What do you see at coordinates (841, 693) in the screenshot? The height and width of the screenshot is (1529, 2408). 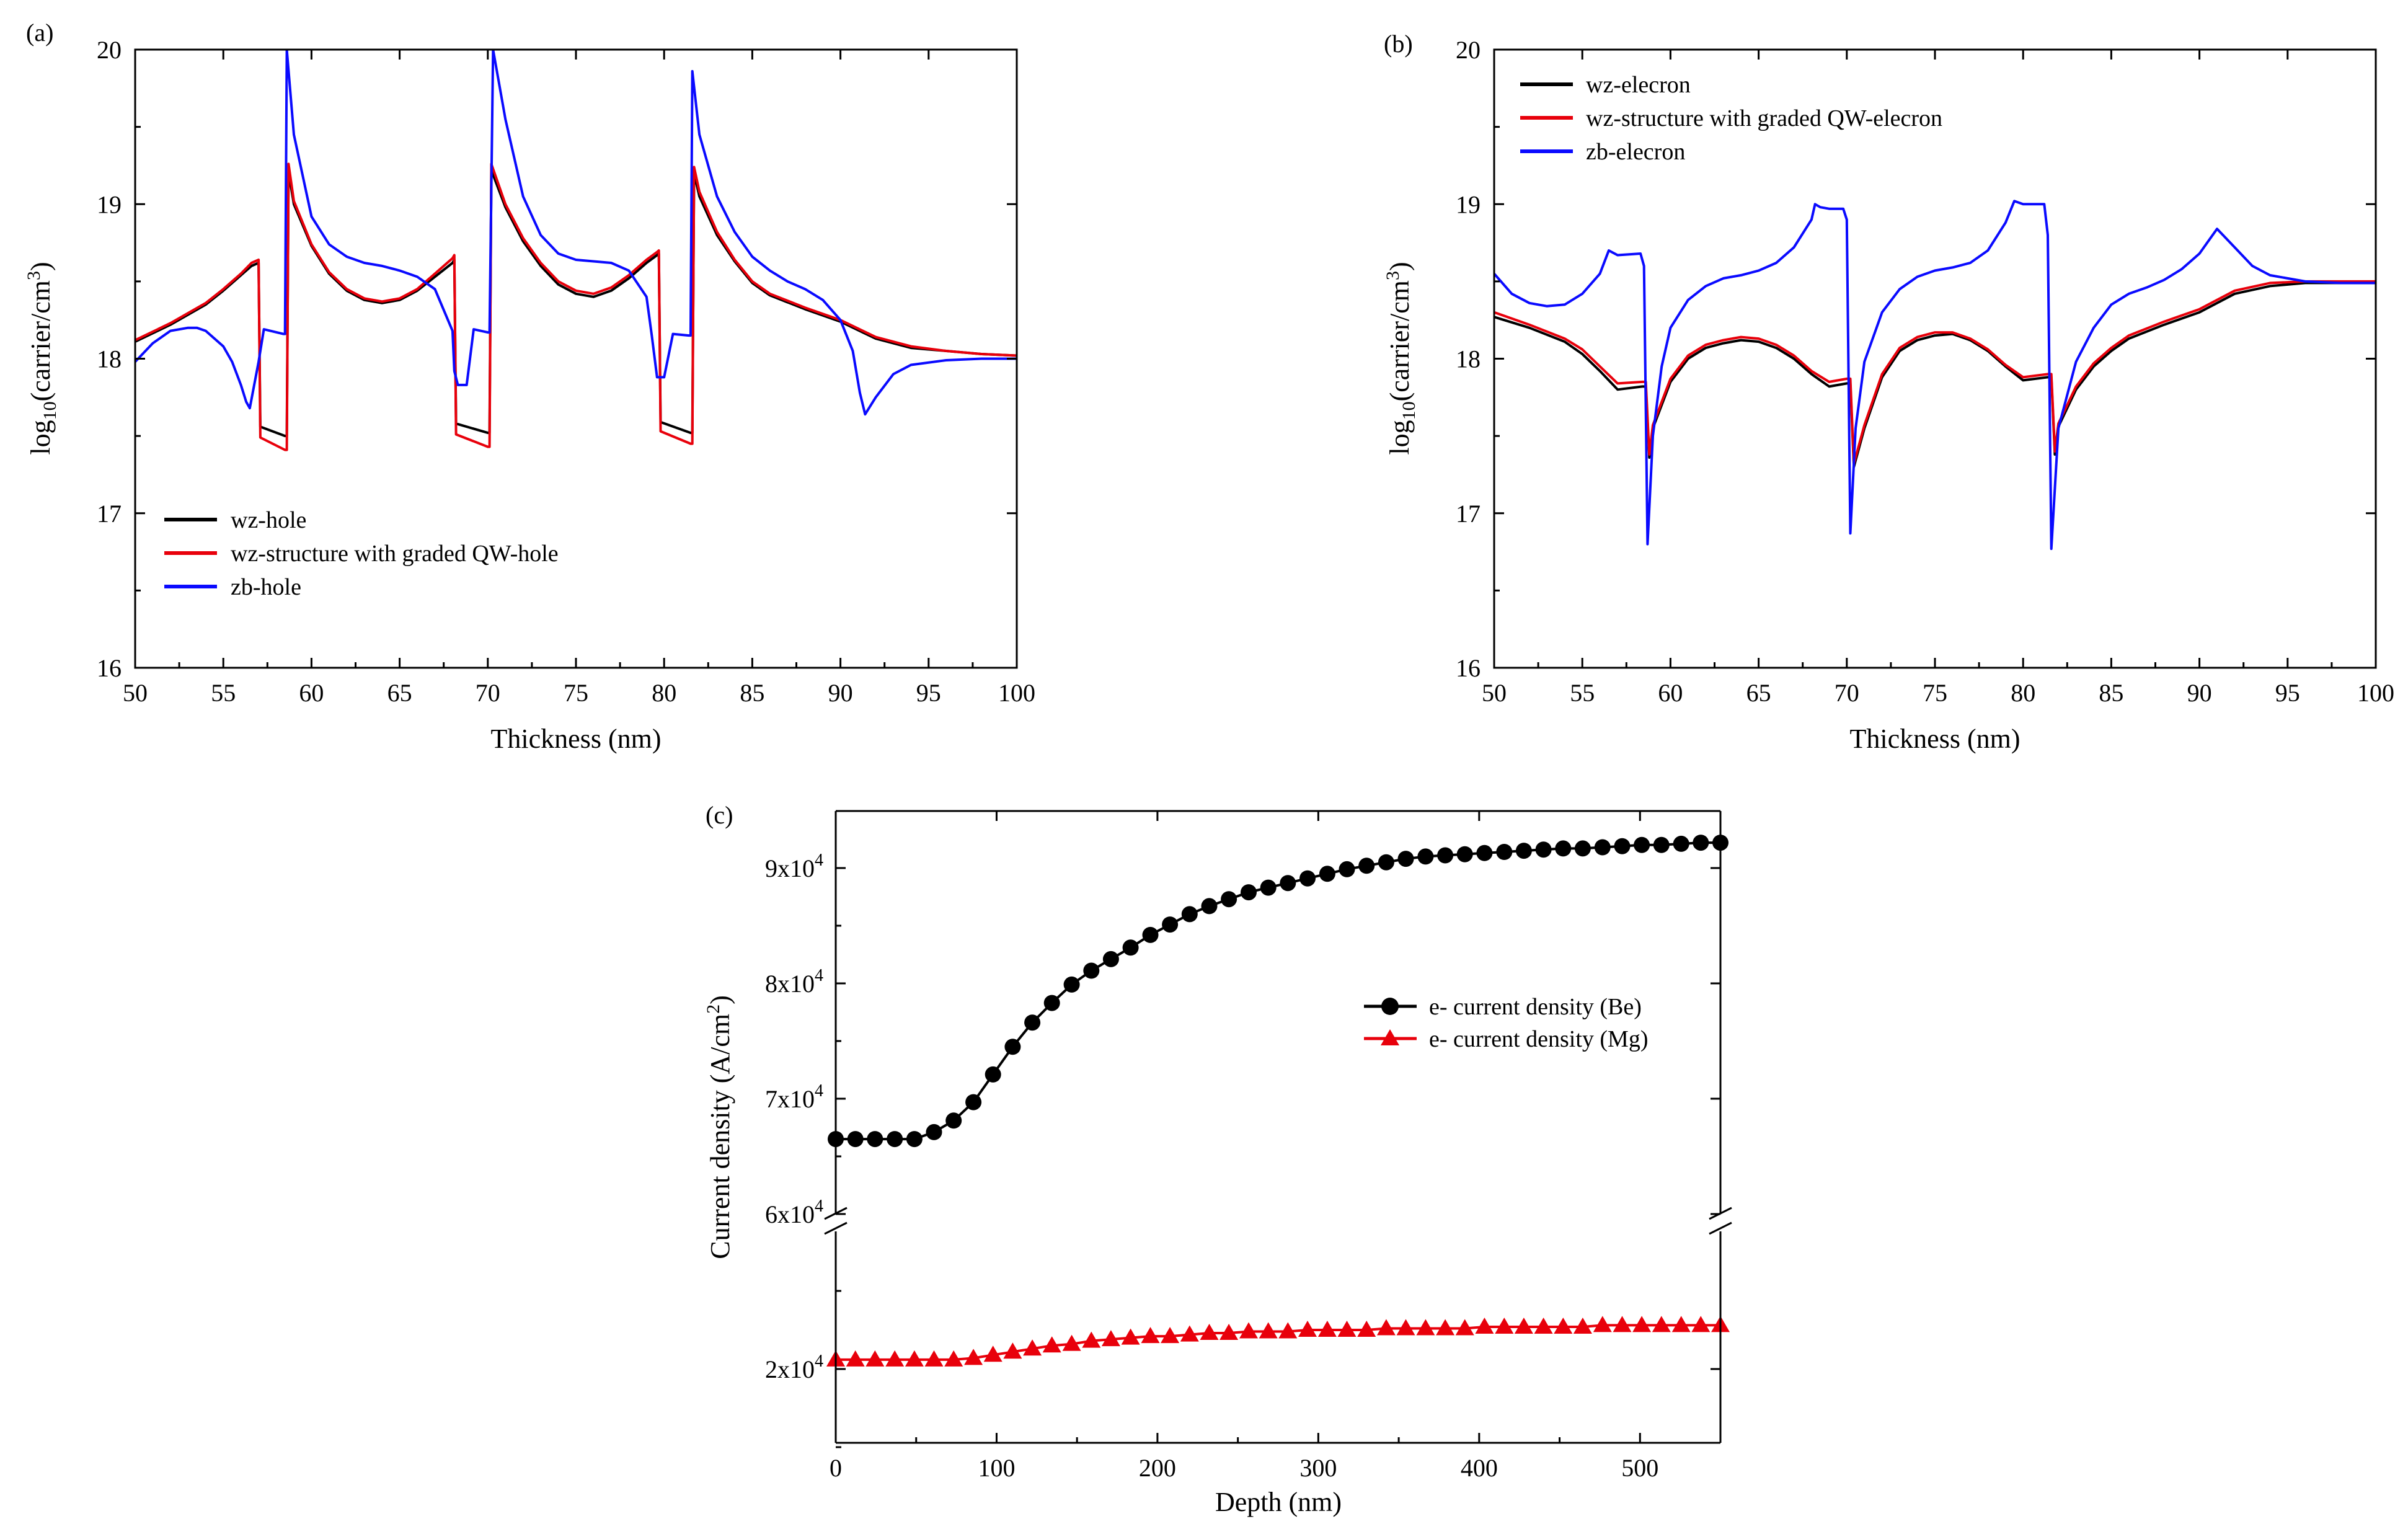 I see `panel-a-x-tick-label: 90` at bounding box center [841, 693].